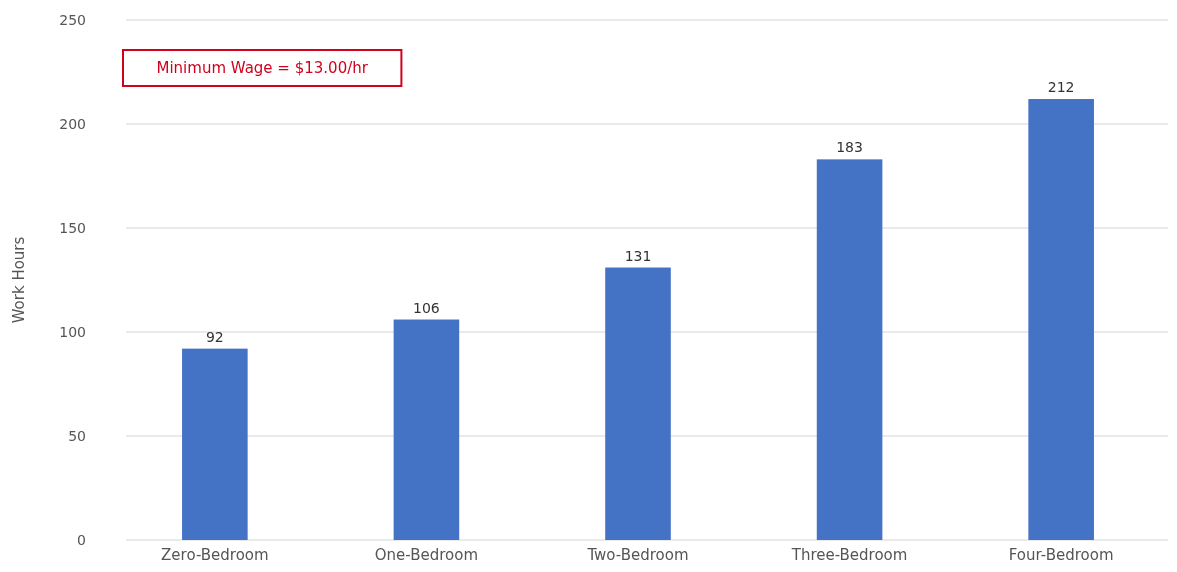  Describe the element at coordinates (426, 307) in the screenshot. I see `data-label: 106` at that location.